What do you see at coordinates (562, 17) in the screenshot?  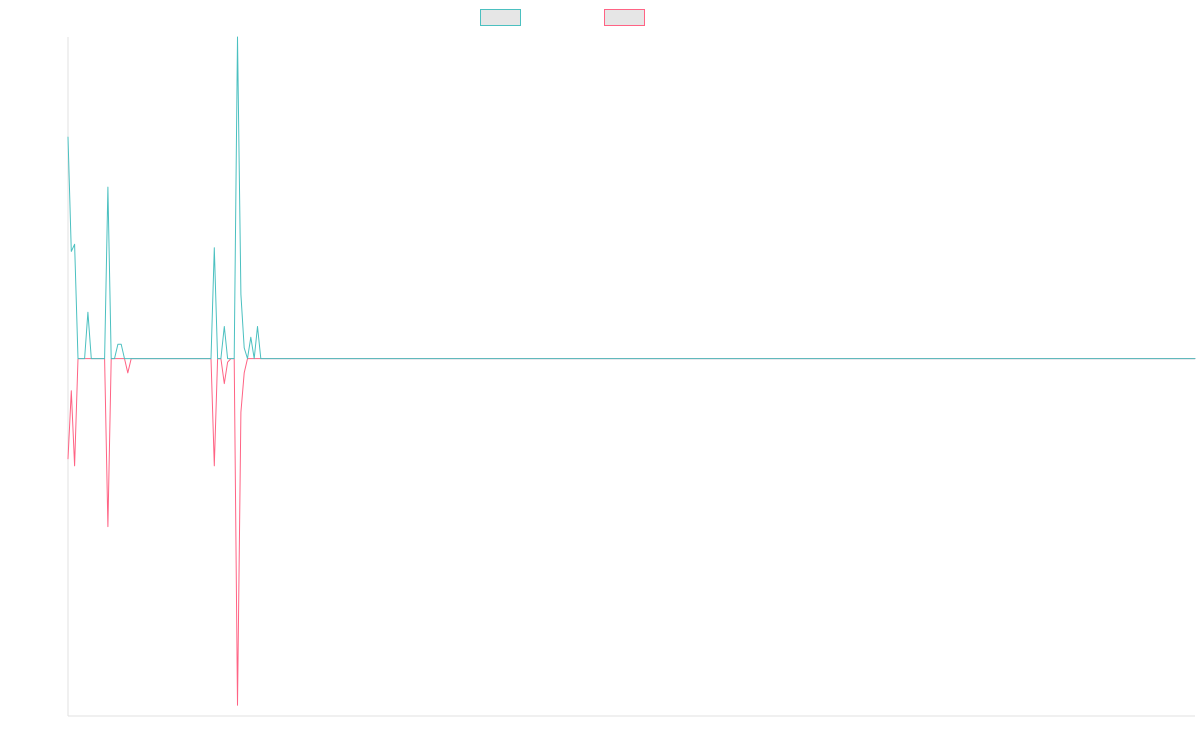 I see `legend` at bounding box center [562, 17].